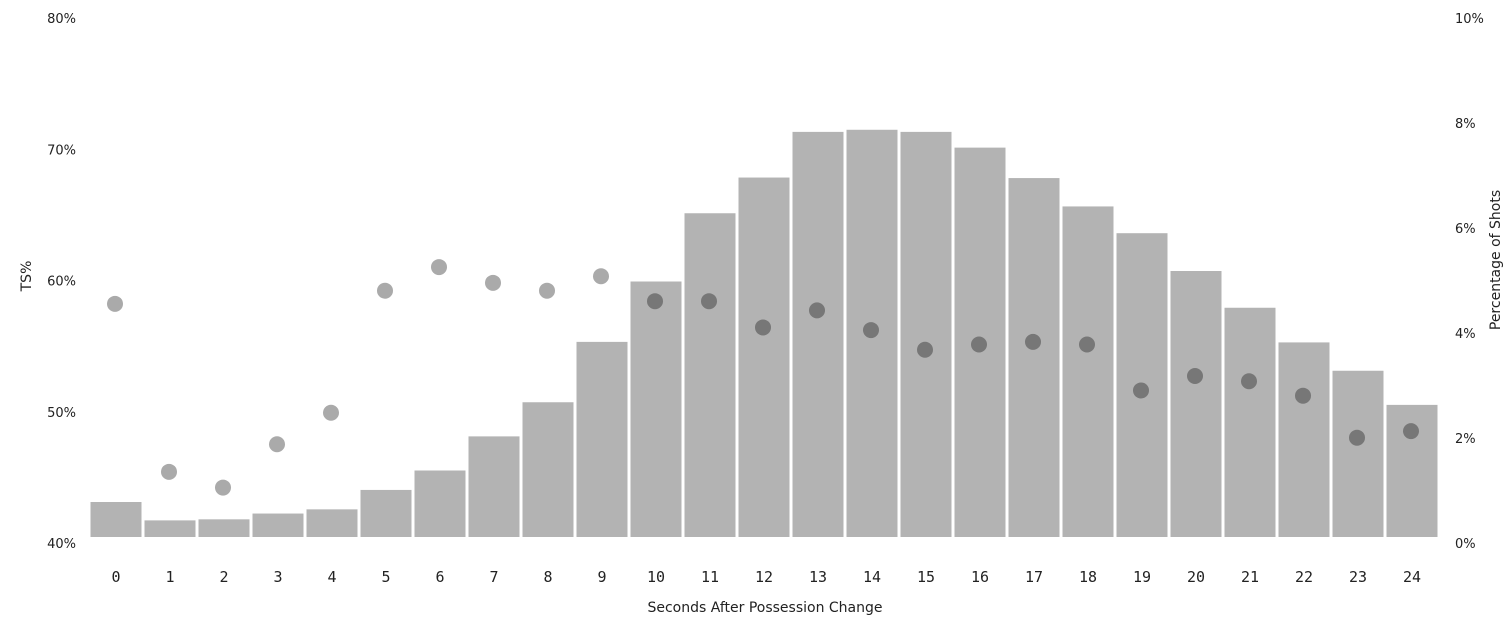 The width and height of the screenshot is (1512, 634). I want to click on x-tick-label: 22, so click(1304, 577).